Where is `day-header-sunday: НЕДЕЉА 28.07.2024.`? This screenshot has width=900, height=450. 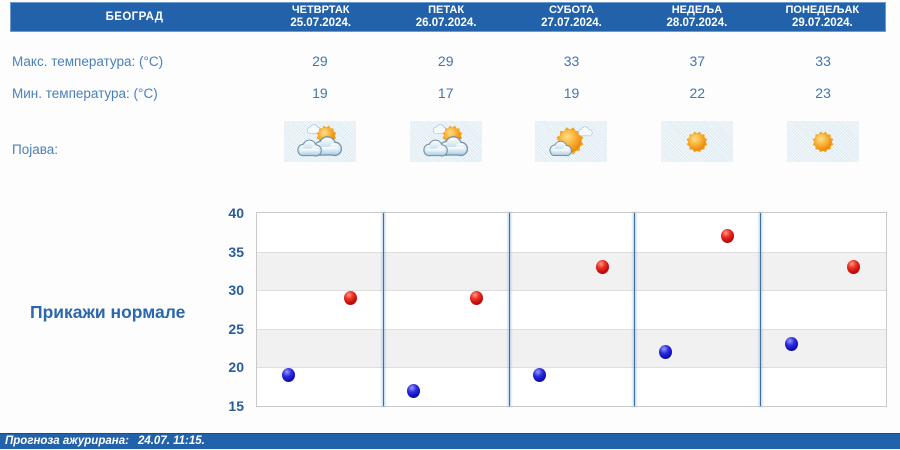 day-header-sunday: НЕДЕЉА 28.07.2024. is located at coordinates (696, 17).